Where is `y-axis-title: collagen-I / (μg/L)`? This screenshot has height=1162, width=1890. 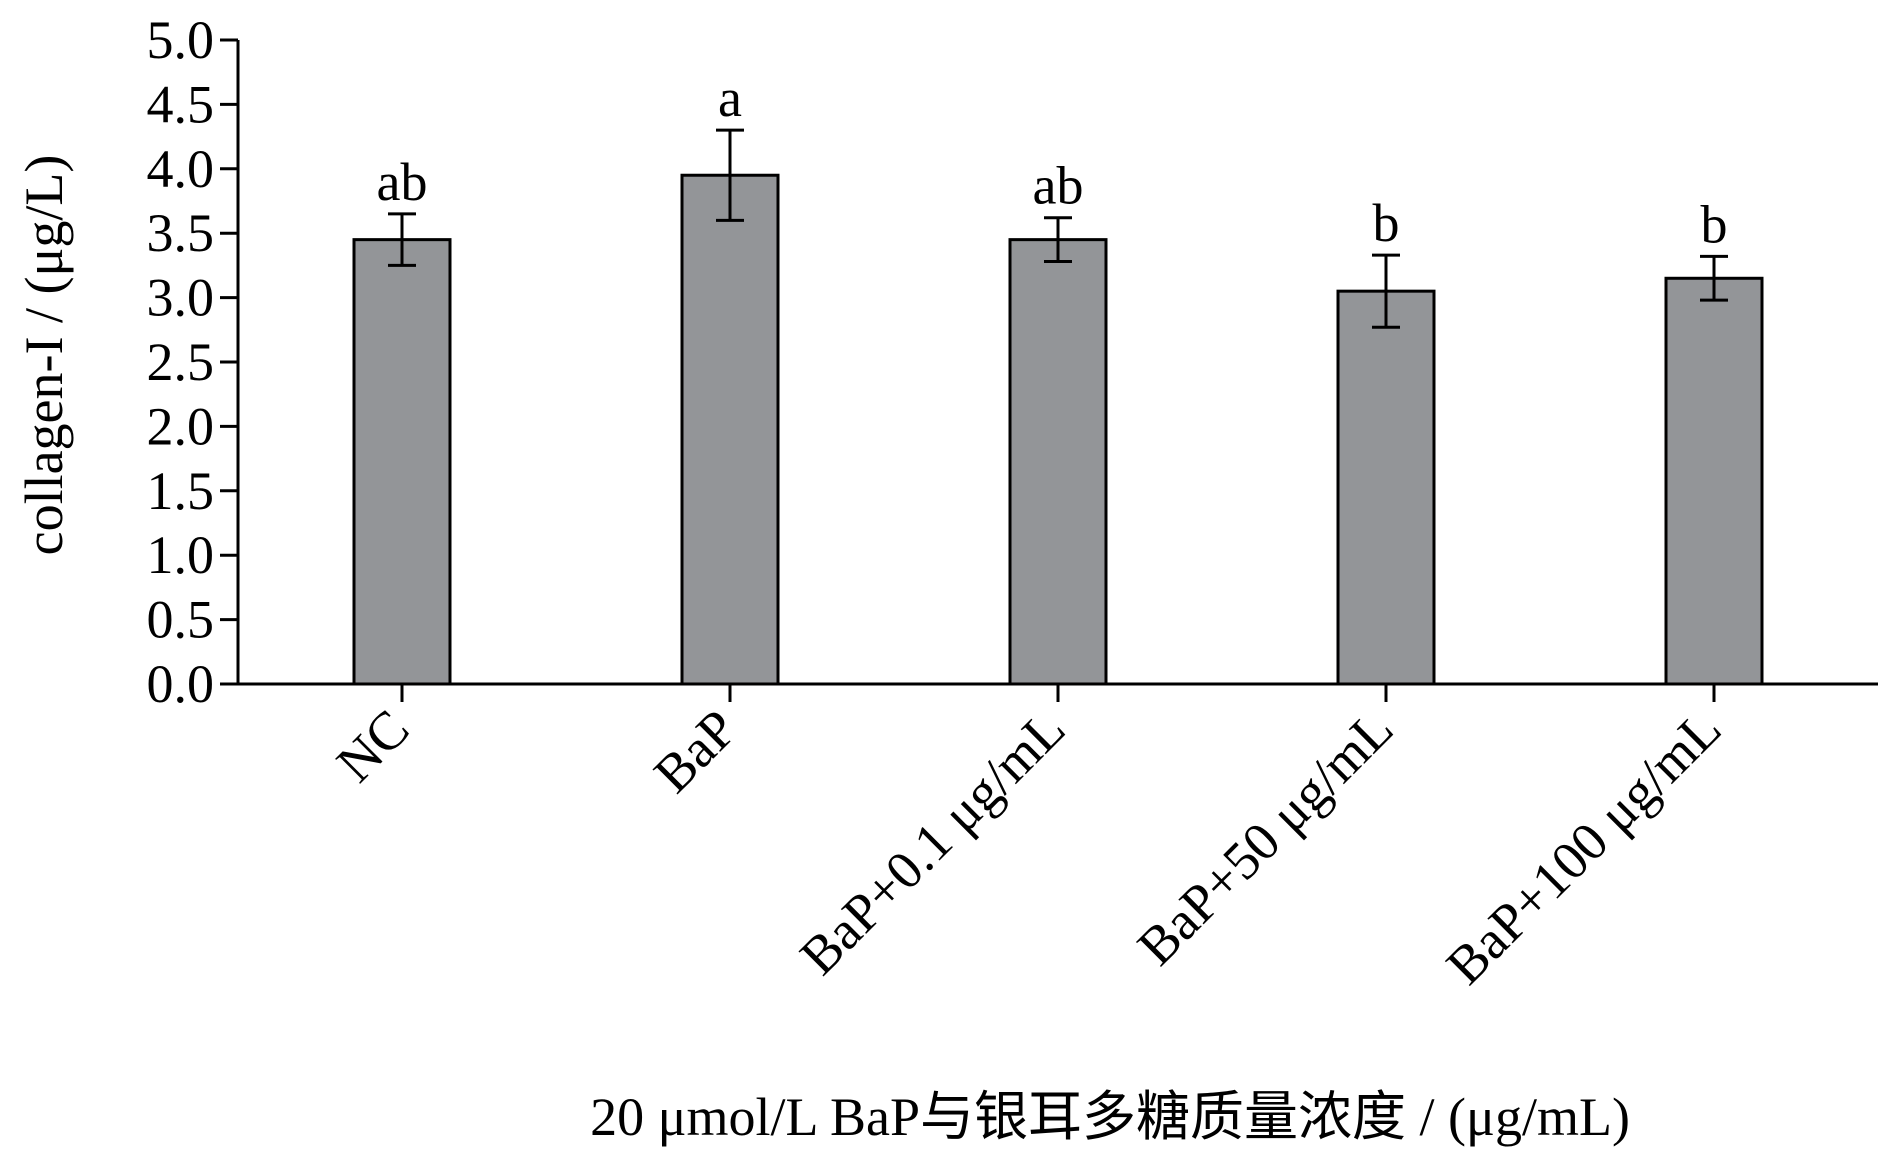 y-axis-title: collagen-I / (μg/L) is located at coordinates (44, 355).